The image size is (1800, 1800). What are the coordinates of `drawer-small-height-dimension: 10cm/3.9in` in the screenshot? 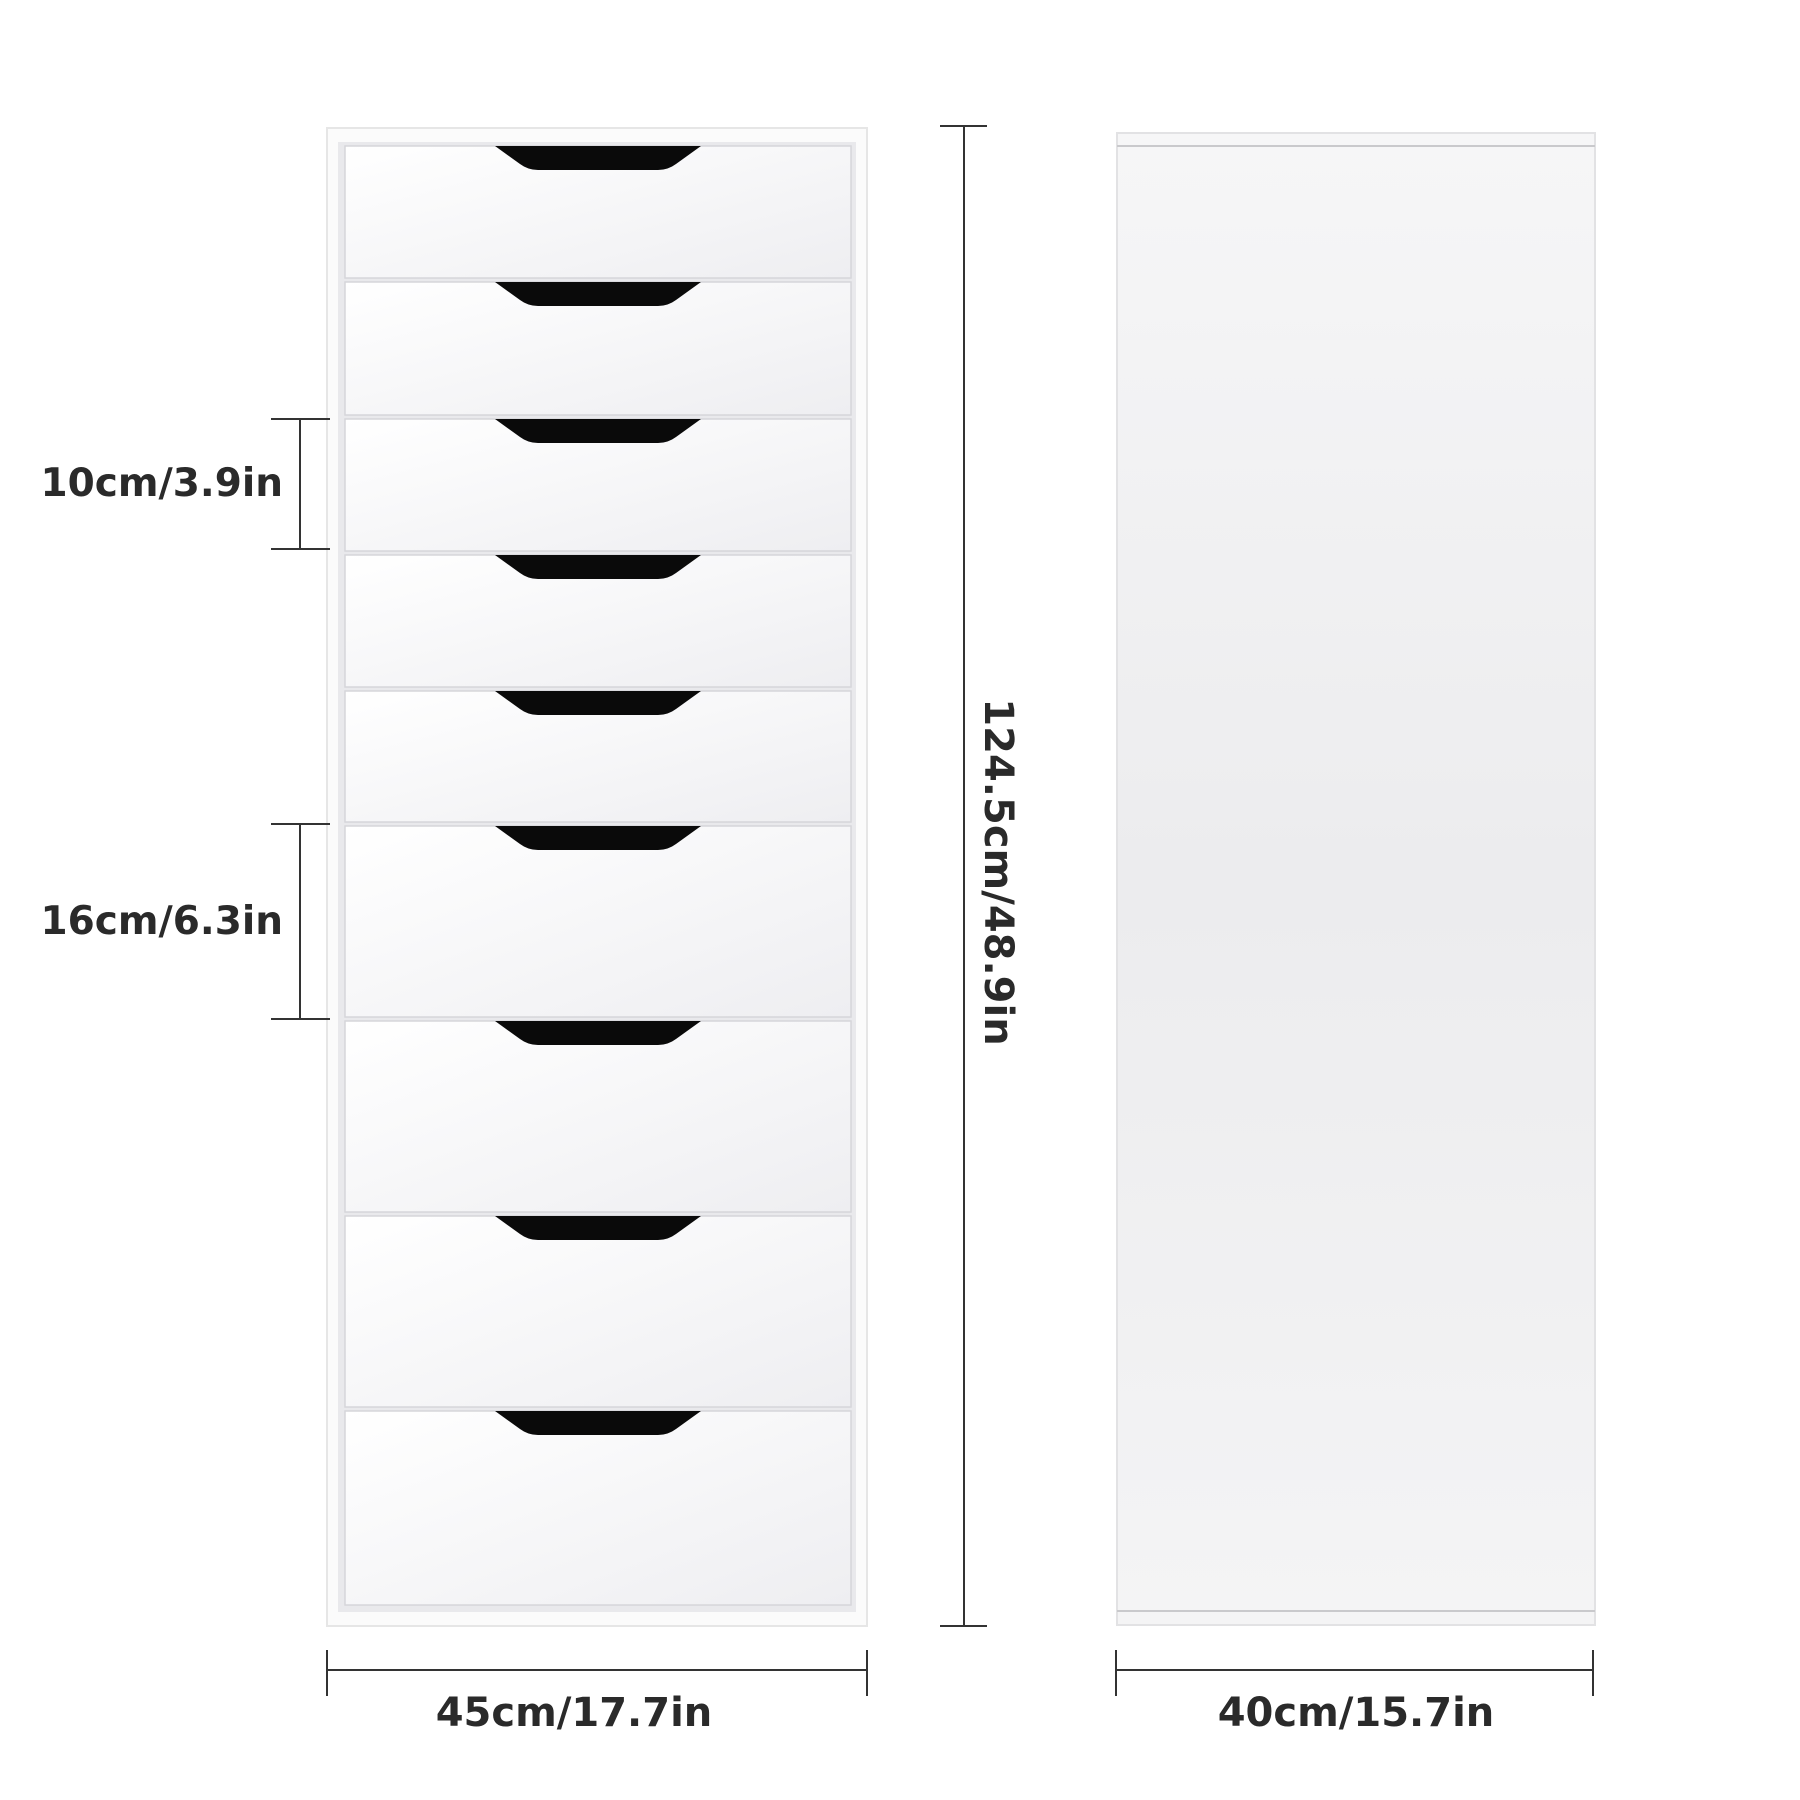 It's located at (186, 484).